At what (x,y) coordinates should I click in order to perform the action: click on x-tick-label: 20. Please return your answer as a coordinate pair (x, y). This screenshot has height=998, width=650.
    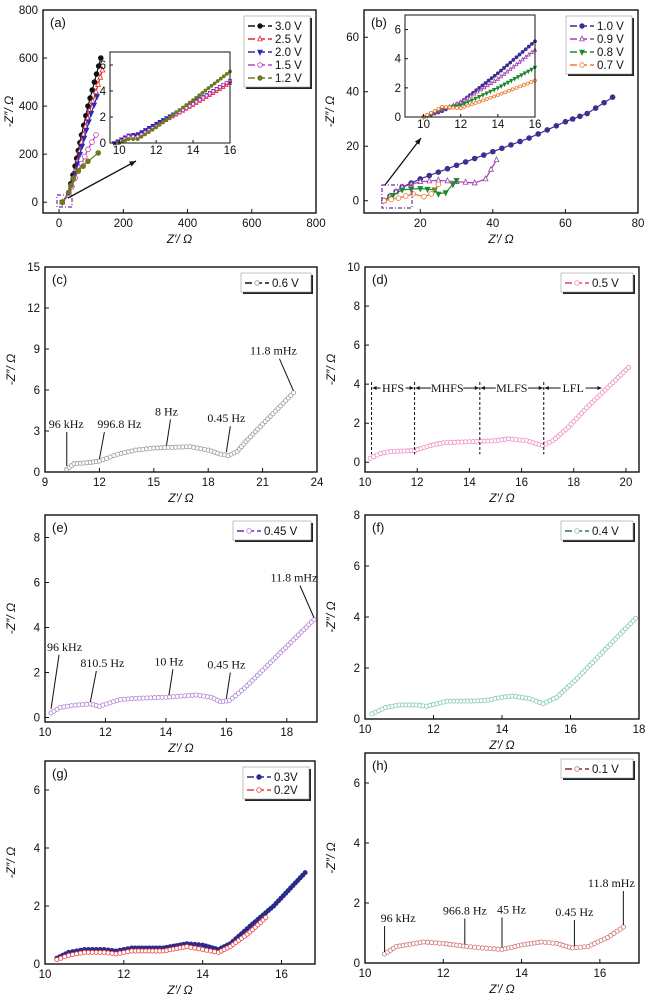
    Looking at the image, I should click on (626, 483).